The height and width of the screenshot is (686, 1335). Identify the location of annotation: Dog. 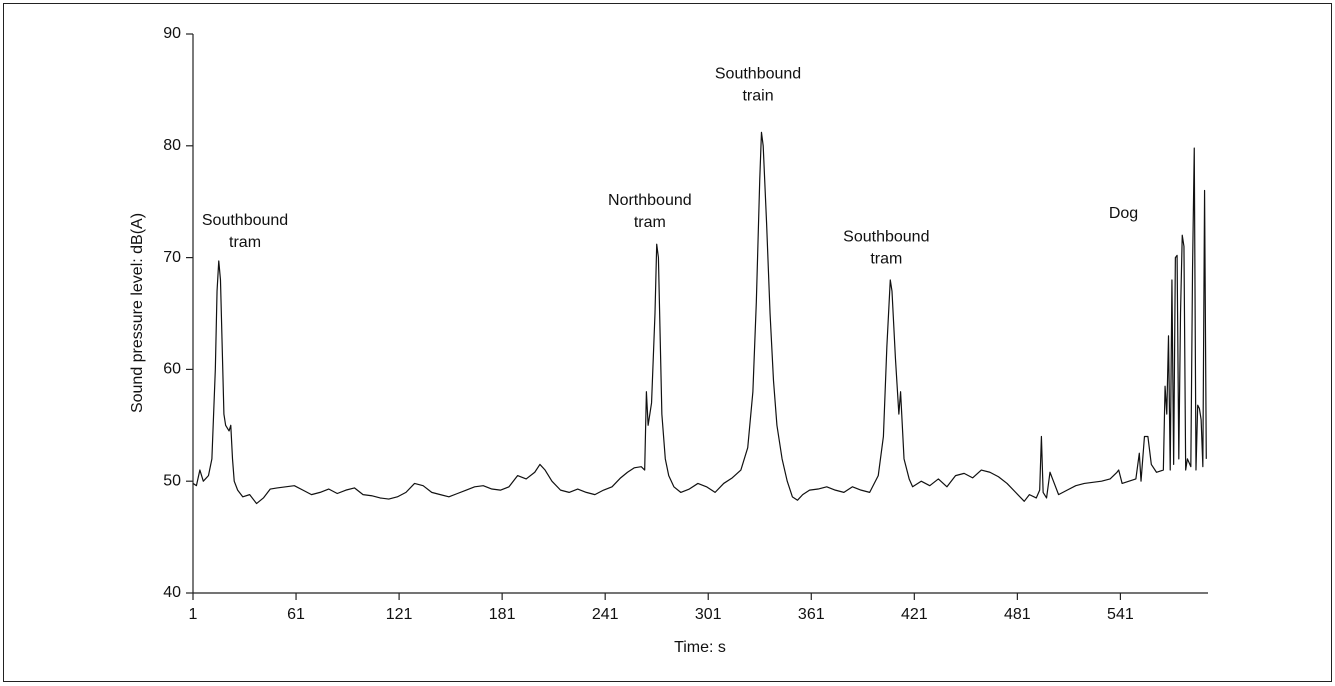
(1123, 213).